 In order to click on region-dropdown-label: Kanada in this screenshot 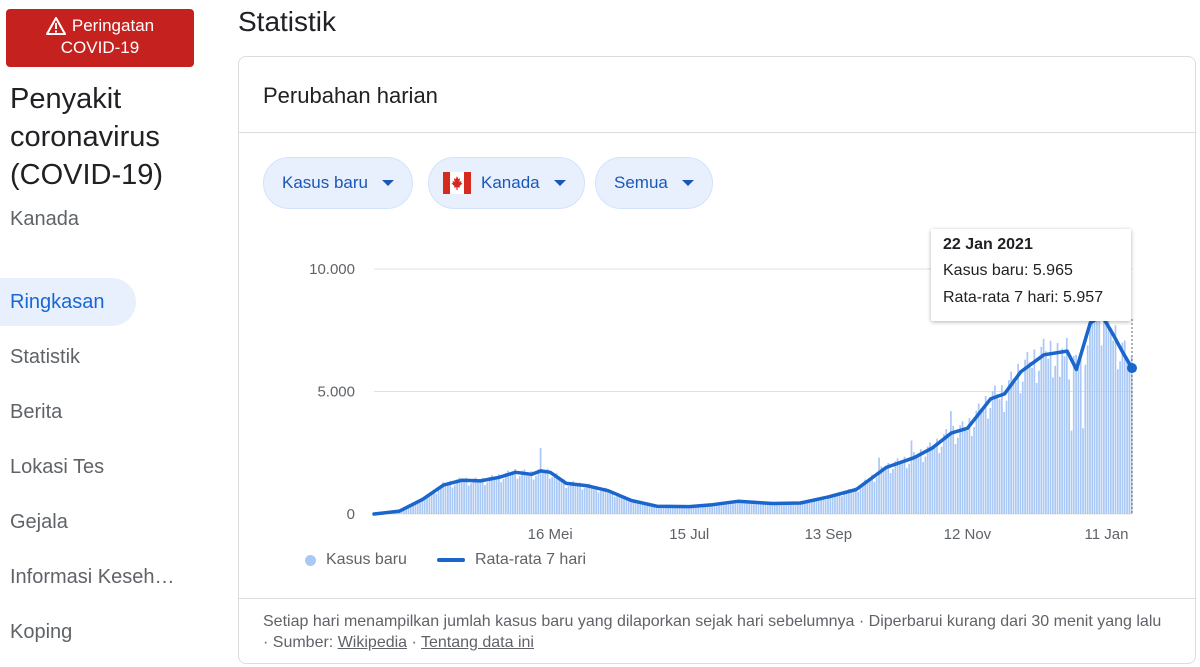, I will do `click(510, 182)`.